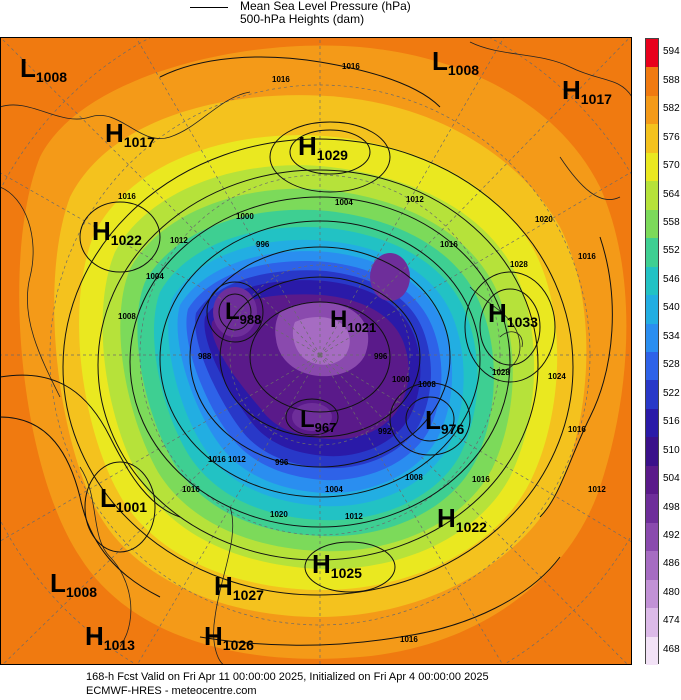 The height and width of the screenshot is (700, 681). I want to click on center-l-1008-ne: L1008, so click(455, 62).